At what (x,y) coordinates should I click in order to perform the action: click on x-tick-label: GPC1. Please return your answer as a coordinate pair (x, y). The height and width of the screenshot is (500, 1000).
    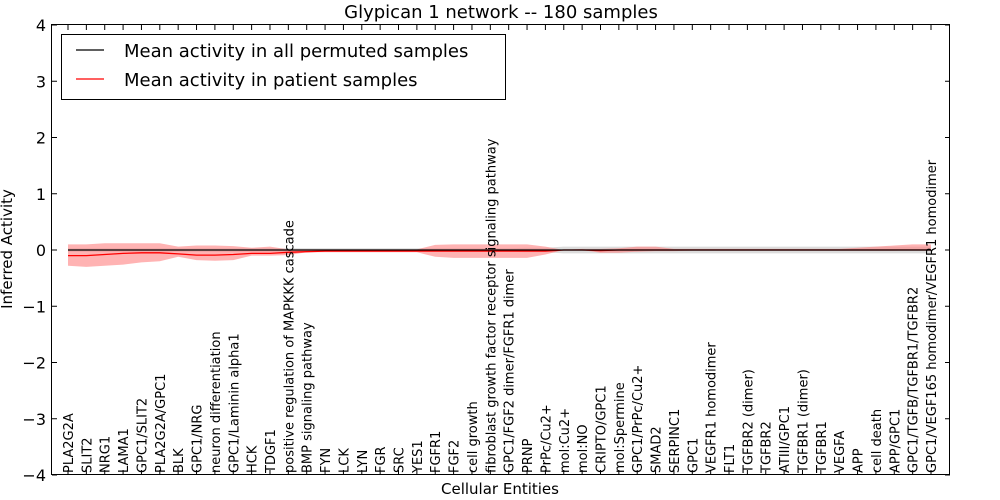
    Looking at the image, I should click on (693, 455).